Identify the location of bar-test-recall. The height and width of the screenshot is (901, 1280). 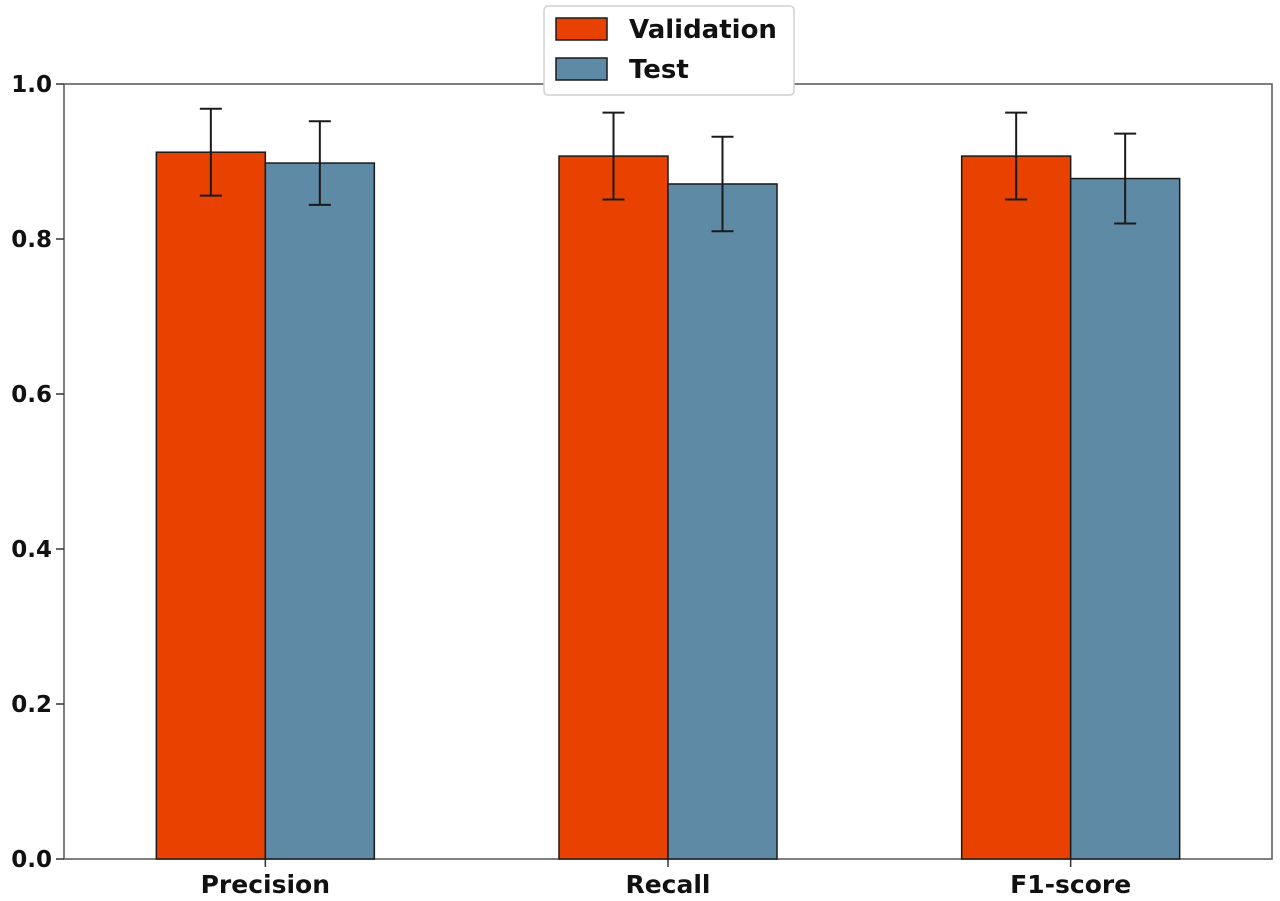
(722, 521).